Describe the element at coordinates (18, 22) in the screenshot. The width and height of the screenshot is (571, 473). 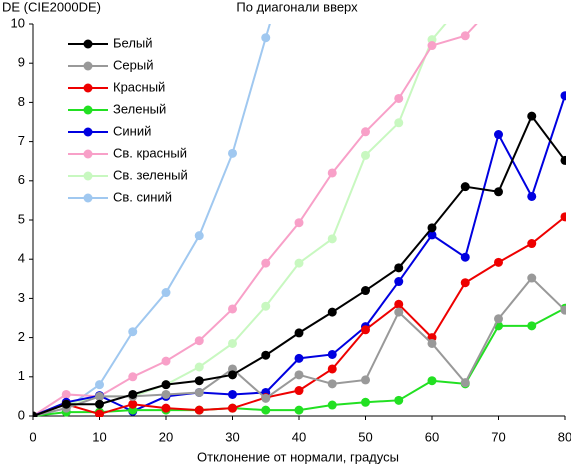
I see `y-tick-label: 10` at that location.